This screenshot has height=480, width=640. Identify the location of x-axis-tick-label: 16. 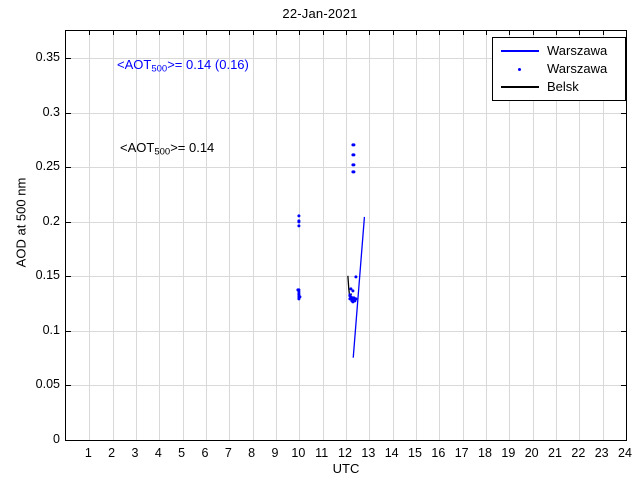
(438, 453).